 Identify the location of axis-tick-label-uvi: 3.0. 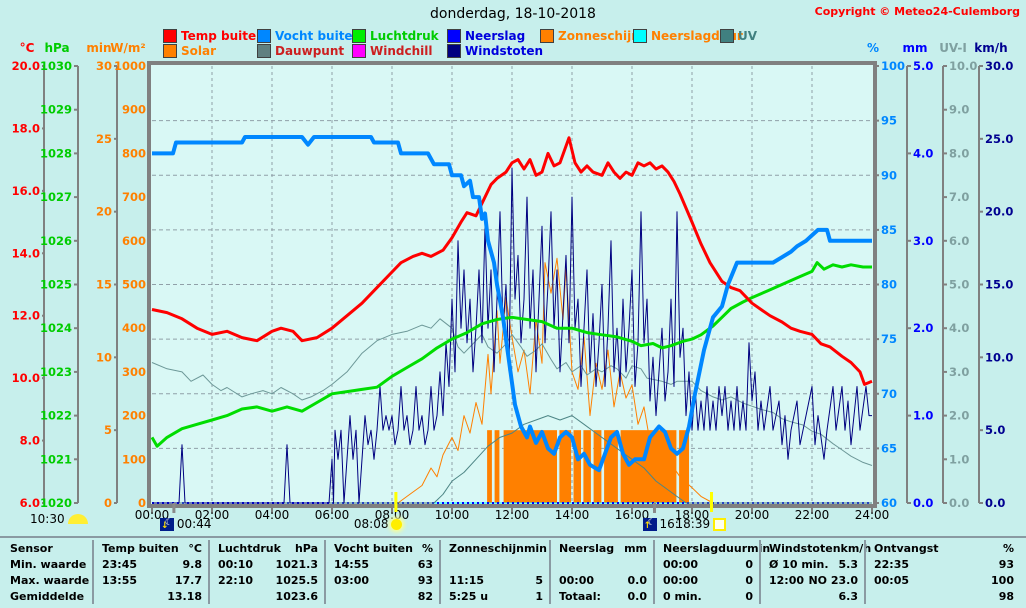
(959, 372).